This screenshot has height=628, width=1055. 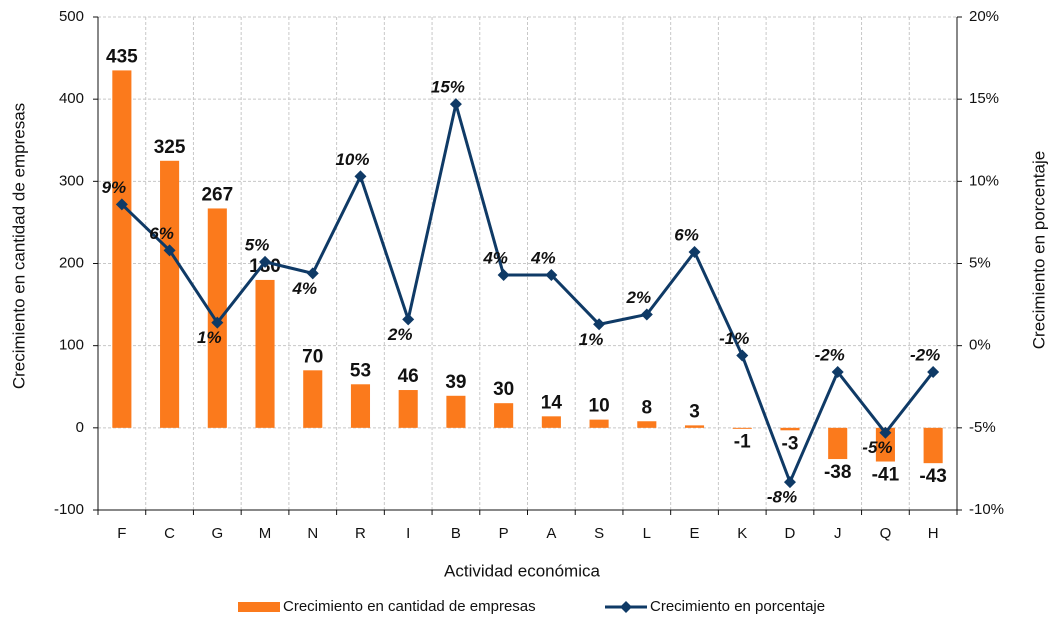 I want to click on x-tick-label: J, so click(x=838, y=533).